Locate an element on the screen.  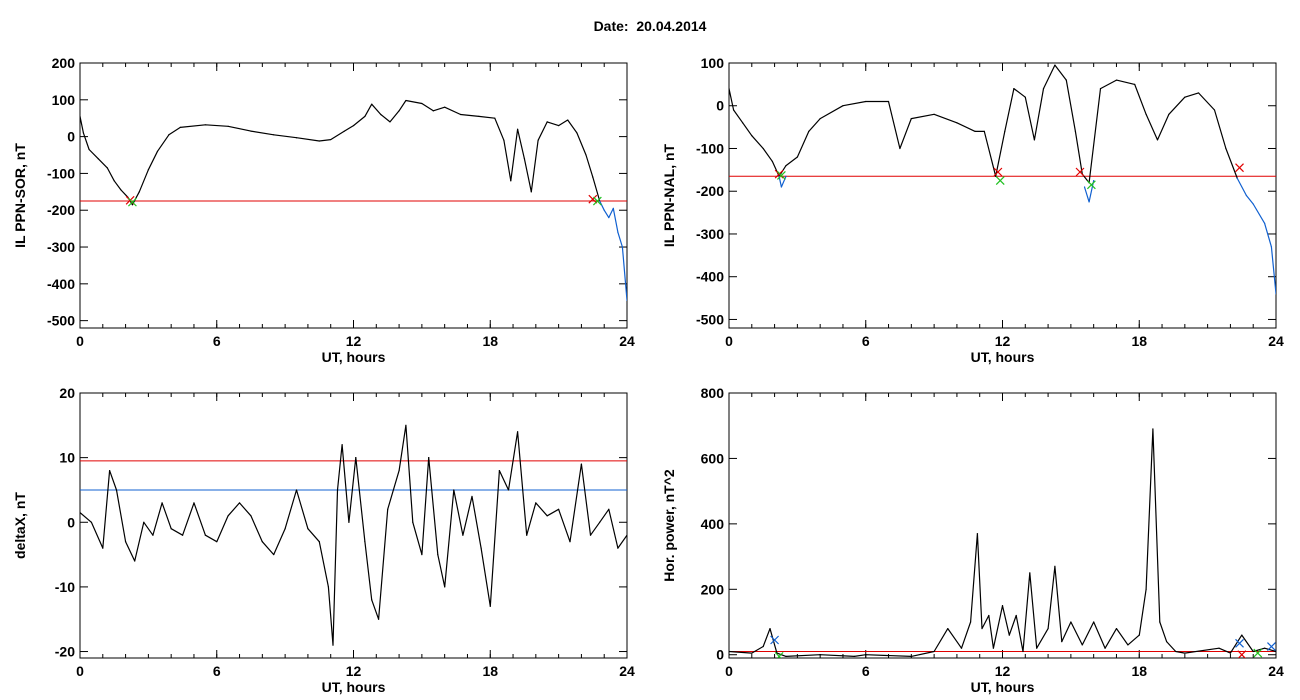
x-tick-label: 12 is located at coordinates (354, 341).